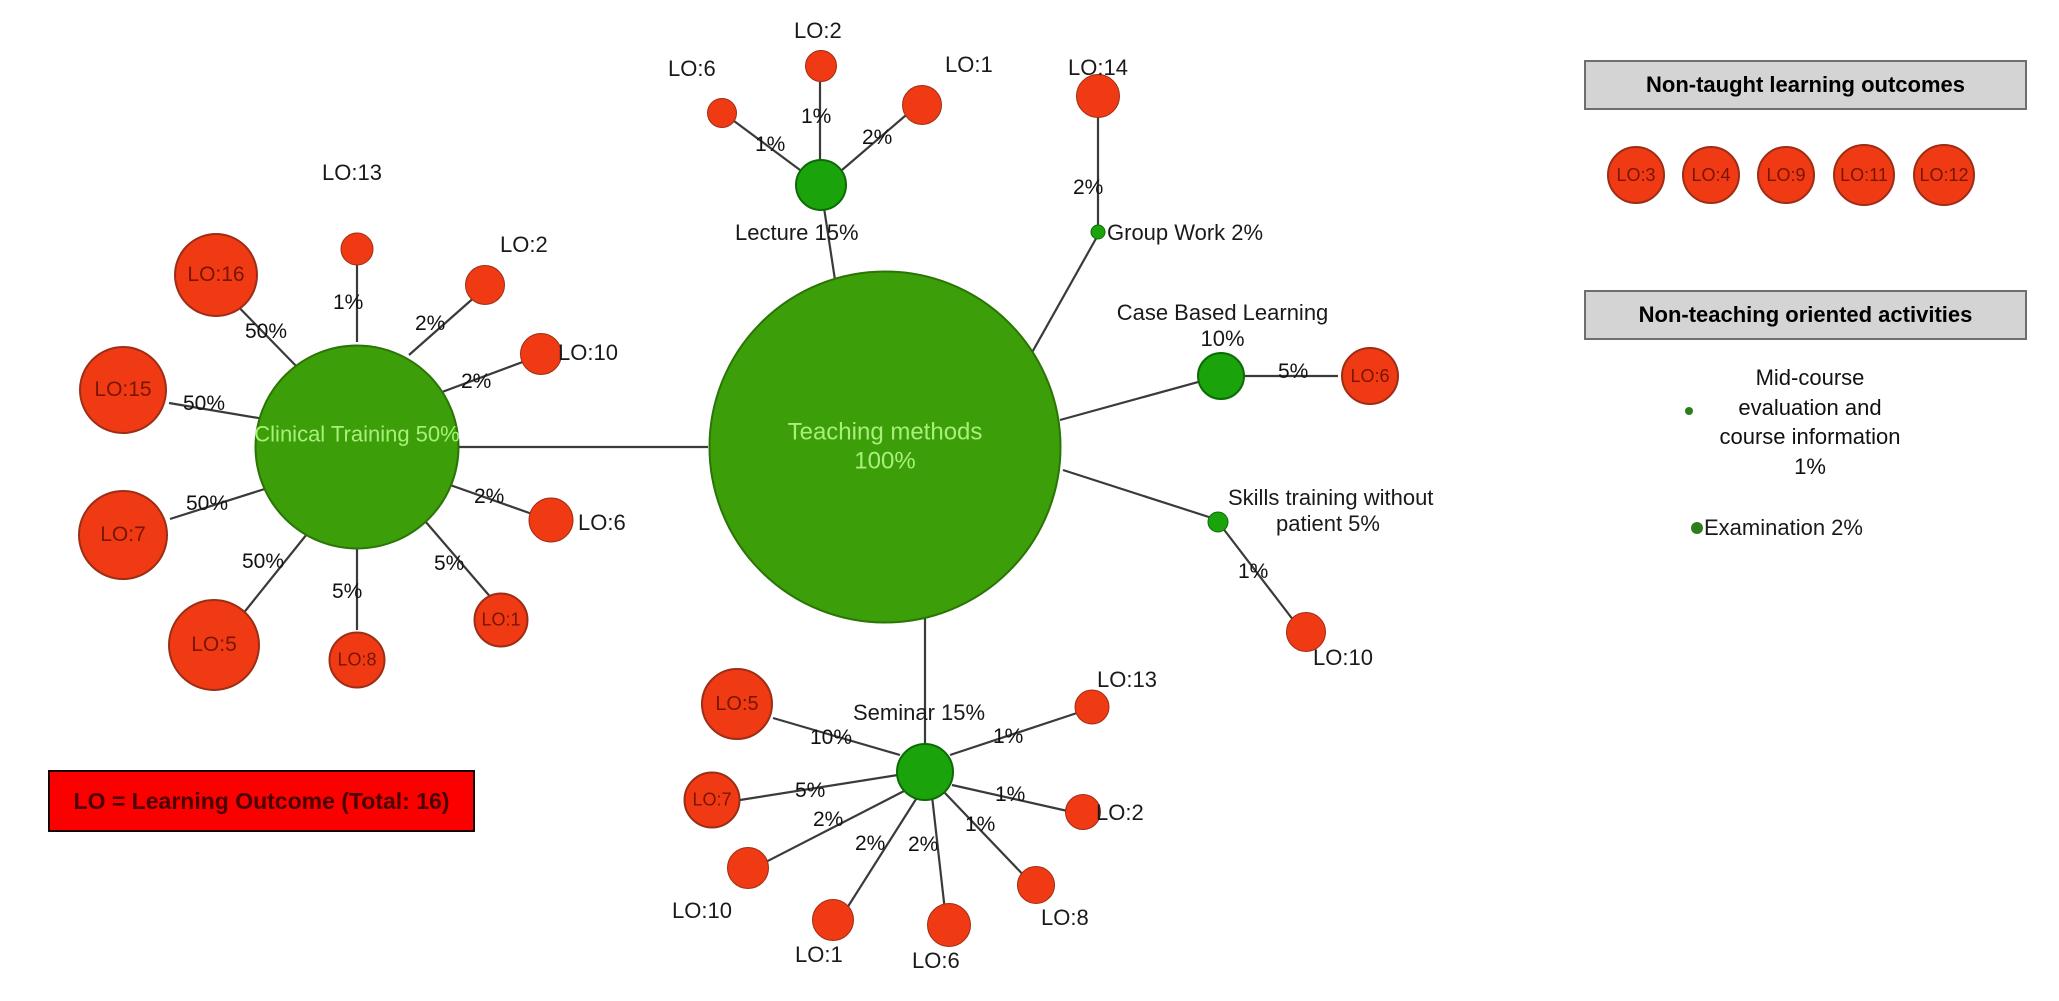 This screenshot has height=1001, width=2059. What do you see at coordinates (1083, 812) in the screenshot?
I see `node-sem-lo2` at bounding box center [1083, 812].